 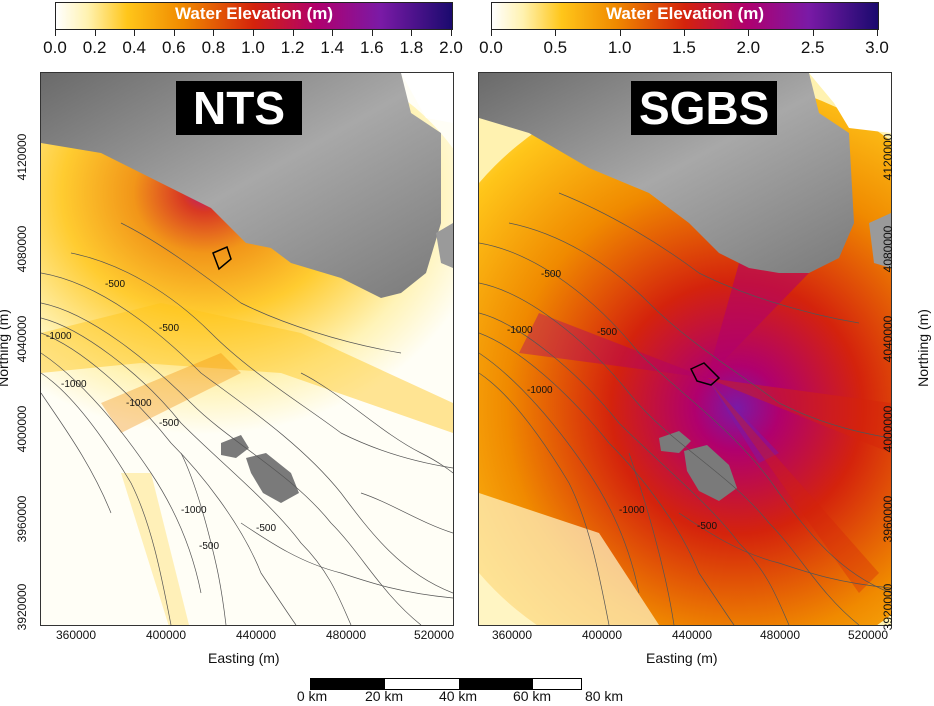 What do you see at coordinates (239, 108) in the screenshot?
I see `panel-label-nts: NTS` at bounding box center [239, 108].